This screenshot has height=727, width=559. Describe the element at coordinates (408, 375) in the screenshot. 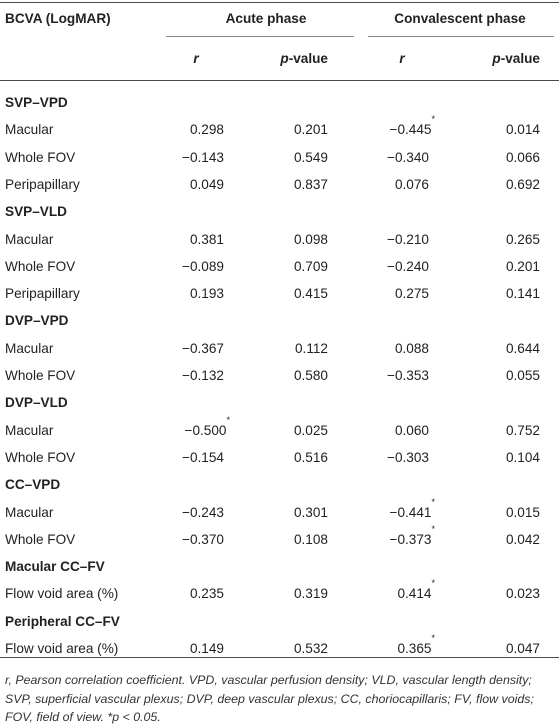

I see `cell-conv-r: −0.353` at that location.